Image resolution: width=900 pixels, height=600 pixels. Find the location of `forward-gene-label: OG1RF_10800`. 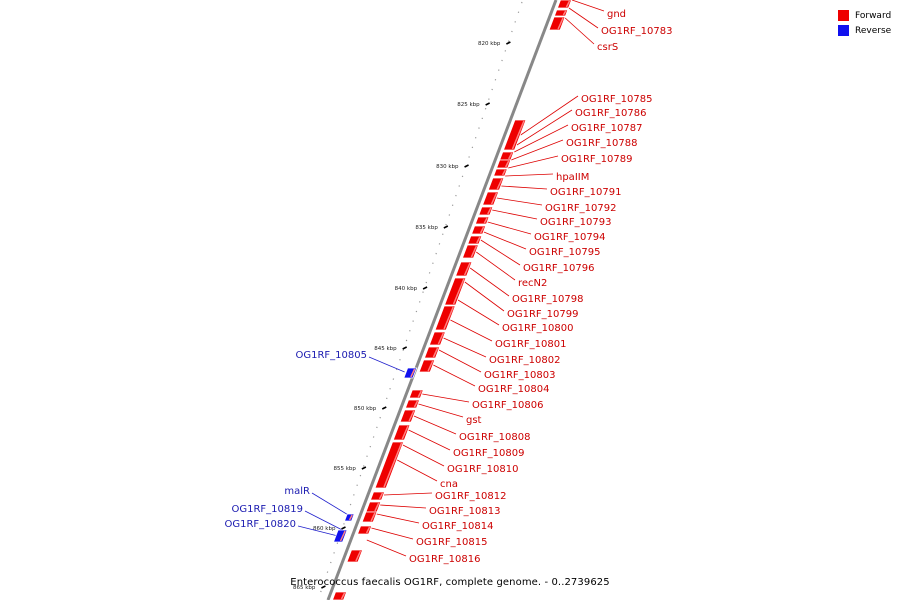

forward-gene-label: OG1RF_10800 is located at coordinates (538, 328).